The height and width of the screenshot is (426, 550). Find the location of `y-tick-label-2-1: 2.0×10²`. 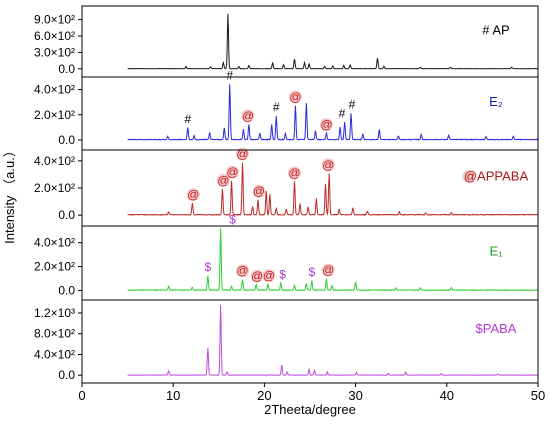

y-tick-label-2-1: 2.0×10² is located at coordinates (54, 188).